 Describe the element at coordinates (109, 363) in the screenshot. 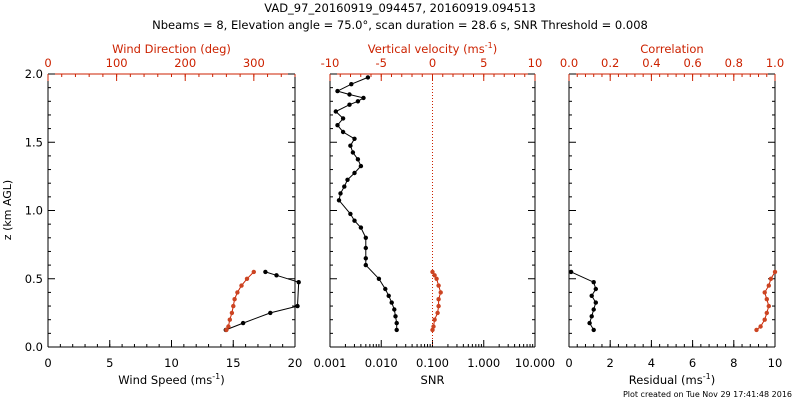

I see `bottom-tick-label: 5` at that location.